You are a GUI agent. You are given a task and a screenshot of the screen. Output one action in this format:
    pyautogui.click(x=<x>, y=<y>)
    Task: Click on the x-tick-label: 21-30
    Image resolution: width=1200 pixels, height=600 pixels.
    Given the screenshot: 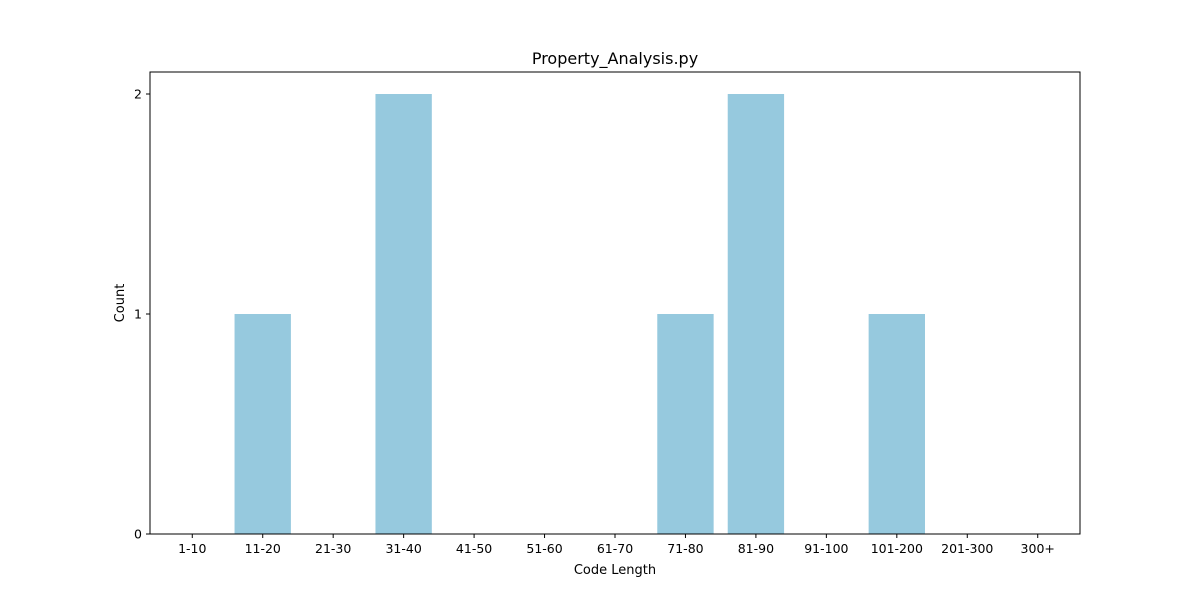 What is the action you would take?
    pyautogui.click(x=333, y=548)
    